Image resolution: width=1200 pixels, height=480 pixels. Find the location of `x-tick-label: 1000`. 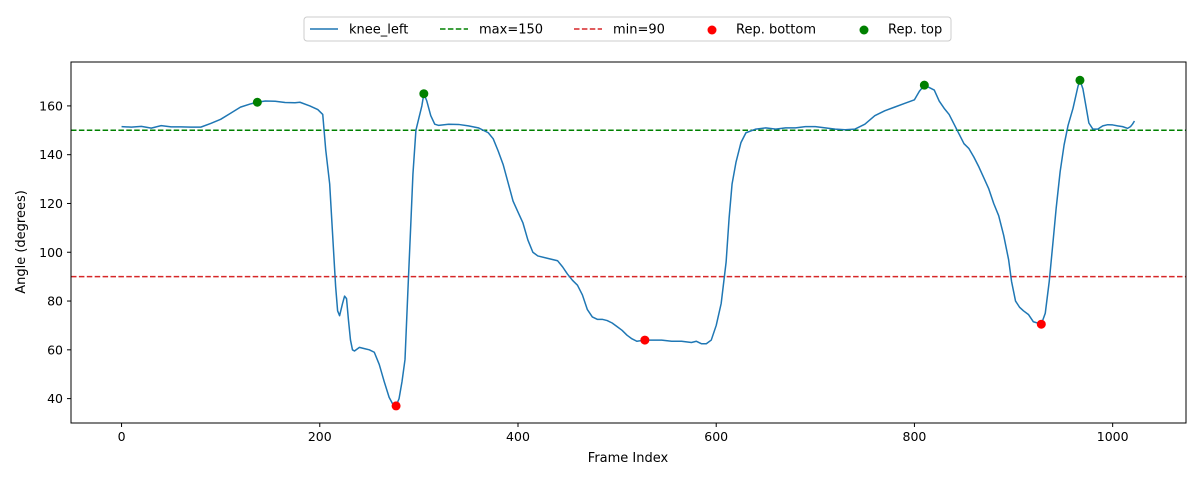

x-tick-label: 1000 is located at coordinates (1113, 436).